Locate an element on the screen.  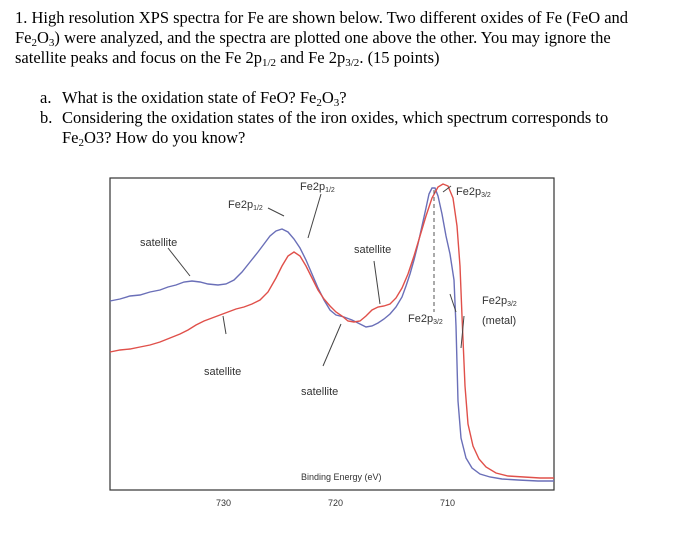
subquestion-text: What is the oxidation state of FeO? Fe is located at coordinates (189, 97).